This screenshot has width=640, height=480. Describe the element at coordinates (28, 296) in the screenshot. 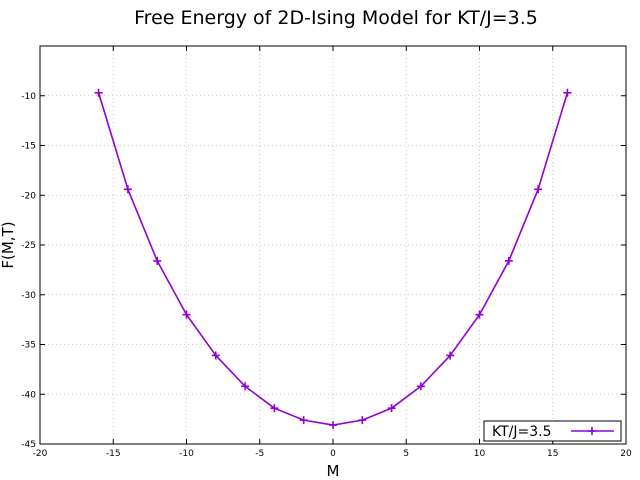

I see `y-tick-label: -30` at that location.